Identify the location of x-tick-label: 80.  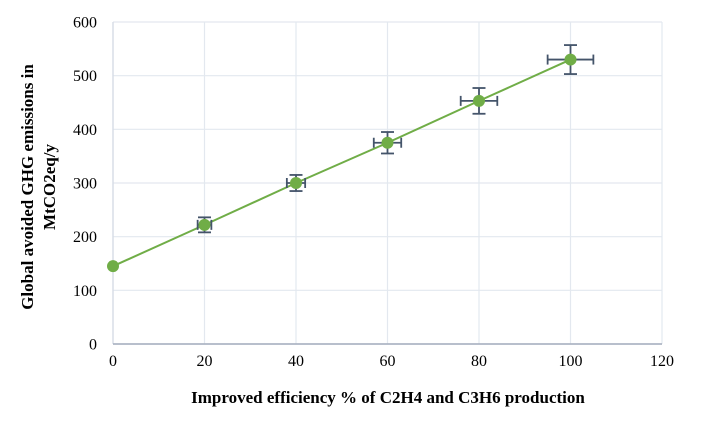
(479, 361).